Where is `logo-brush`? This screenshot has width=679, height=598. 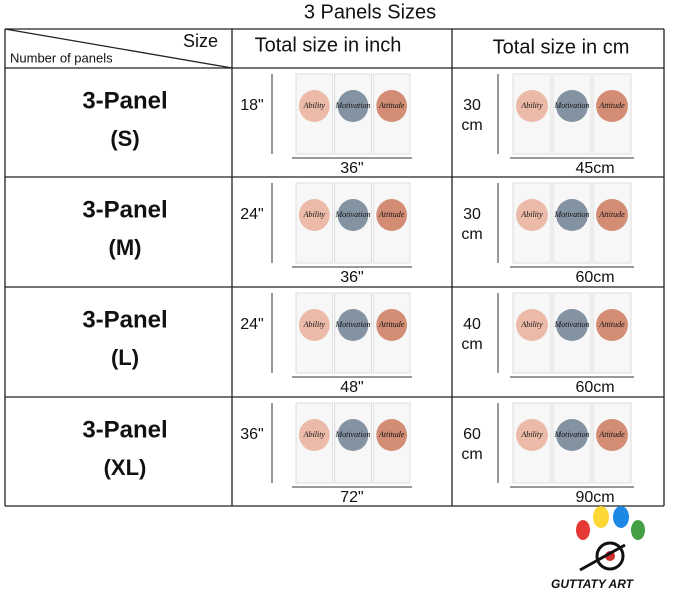 logo-brush is located at coordinates (602, 557).